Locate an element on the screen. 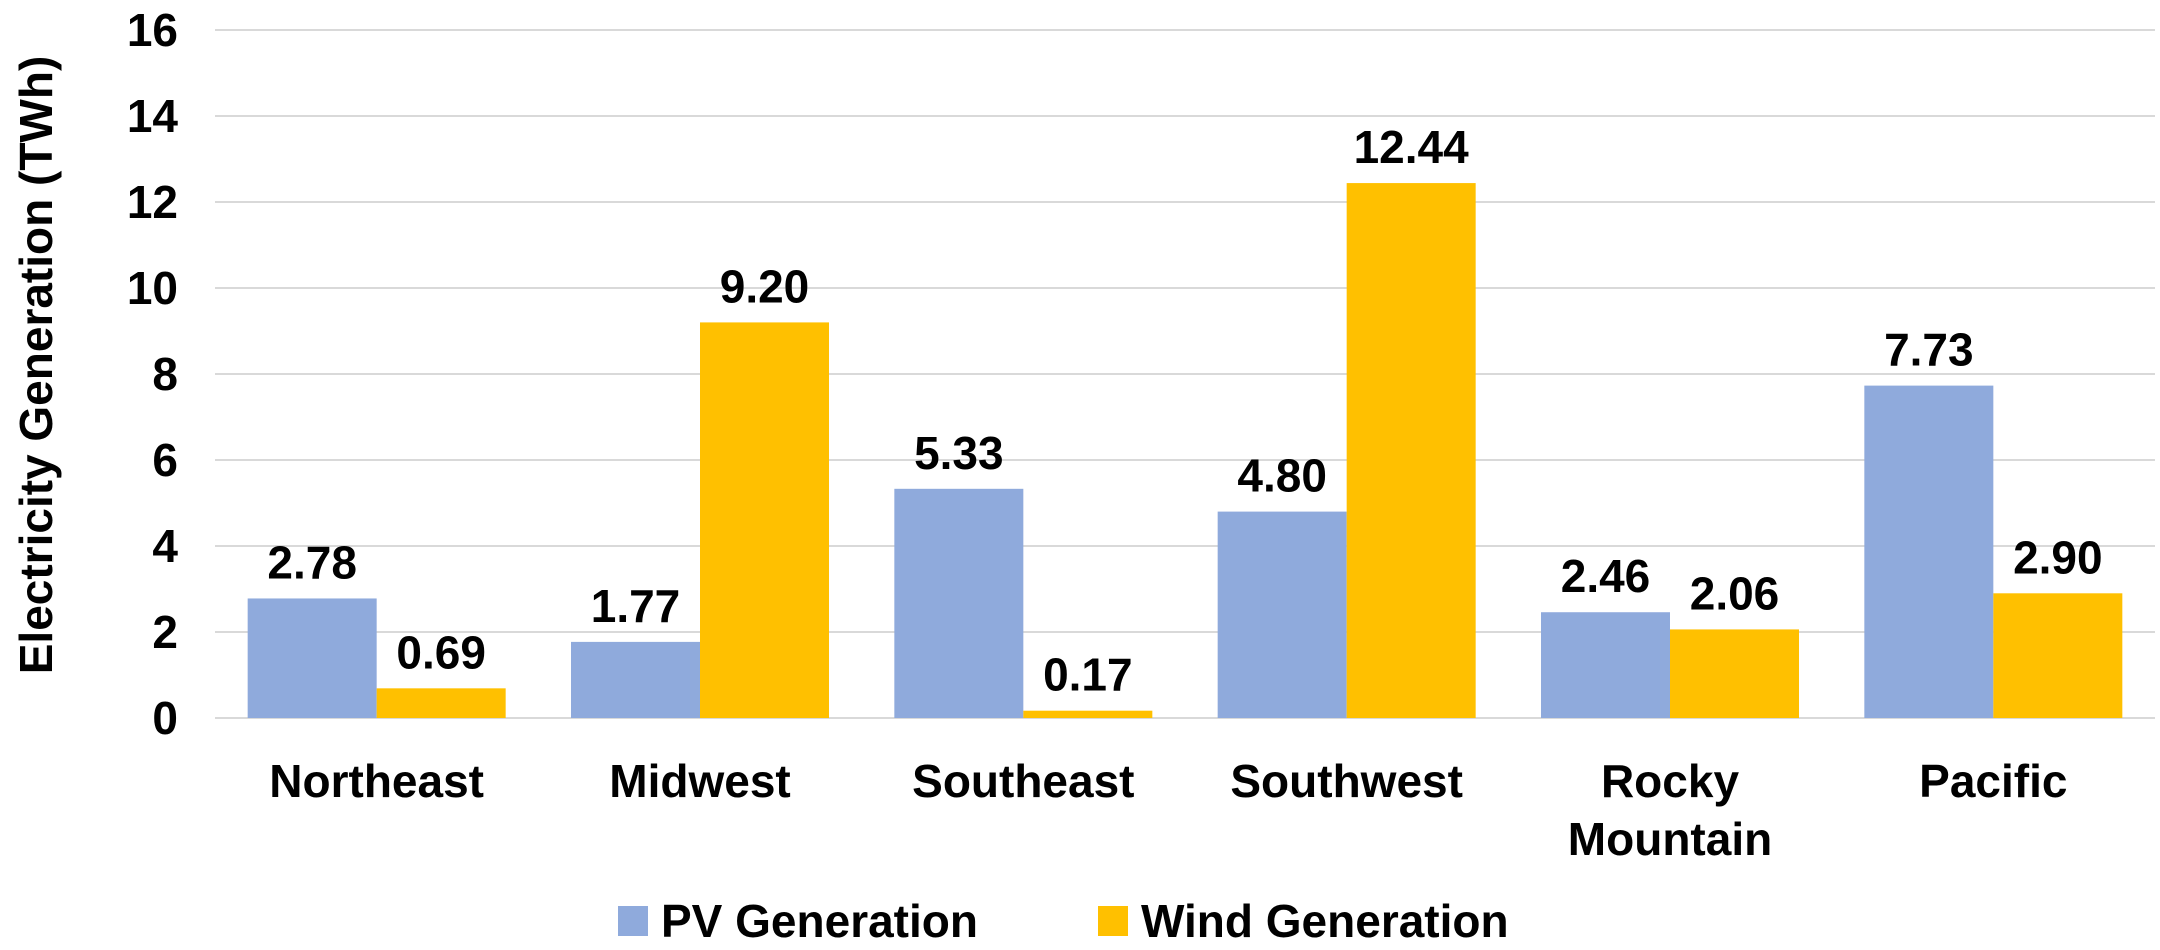  legend-item-wind-generation: Wind Generation is located at coordinates (1303, 921).